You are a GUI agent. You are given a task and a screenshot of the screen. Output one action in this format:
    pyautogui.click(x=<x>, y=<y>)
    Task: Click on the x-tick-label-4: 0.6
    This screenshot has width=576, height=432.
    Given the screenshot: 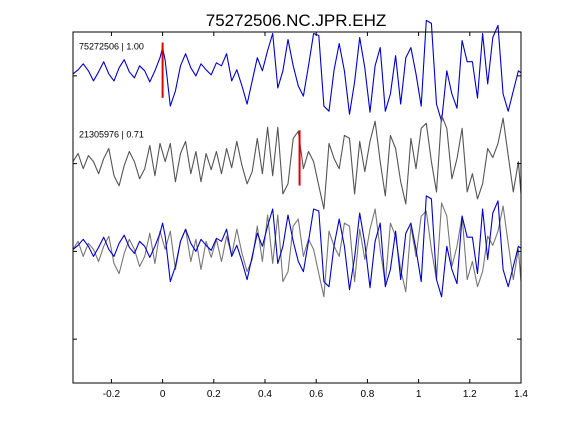 What is the action you would take?
    pyautogui.click(x=316, y=394)
    